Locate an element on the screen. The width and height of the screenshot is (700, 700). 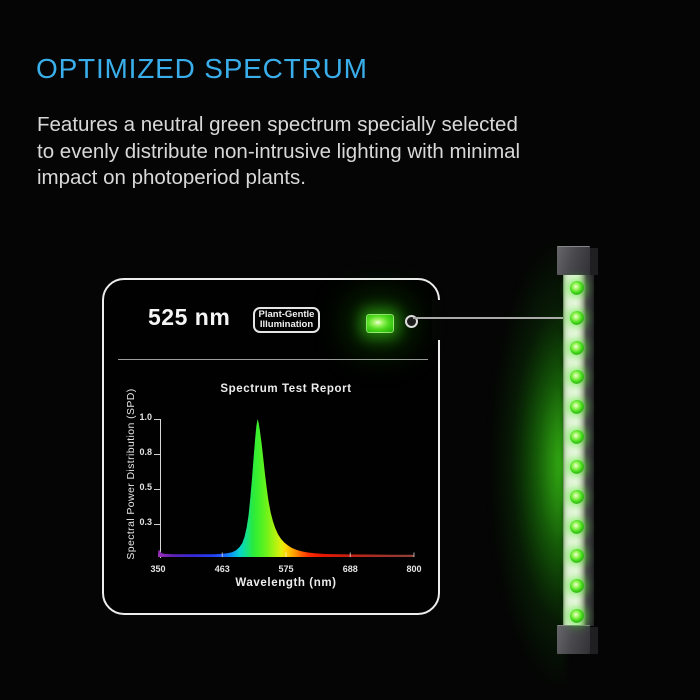
bar-top-cap-side is located at coordinates (594, 261).